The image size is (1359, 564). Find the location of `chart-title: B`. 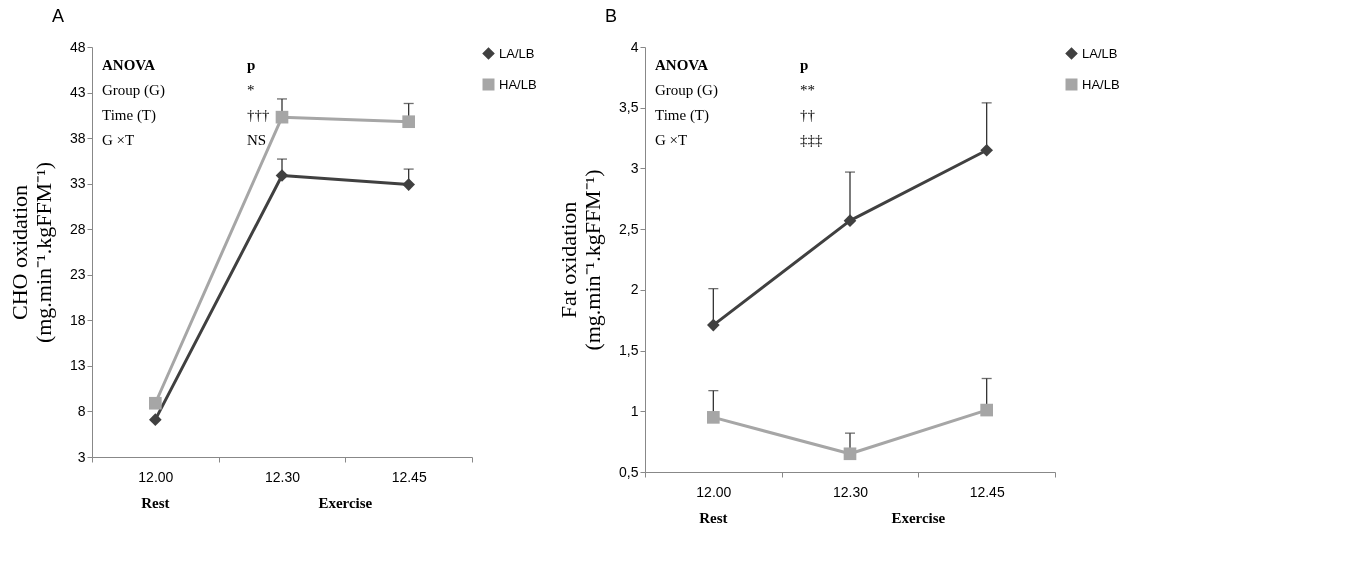

chart-title: B is located at coordinates (611, 16).